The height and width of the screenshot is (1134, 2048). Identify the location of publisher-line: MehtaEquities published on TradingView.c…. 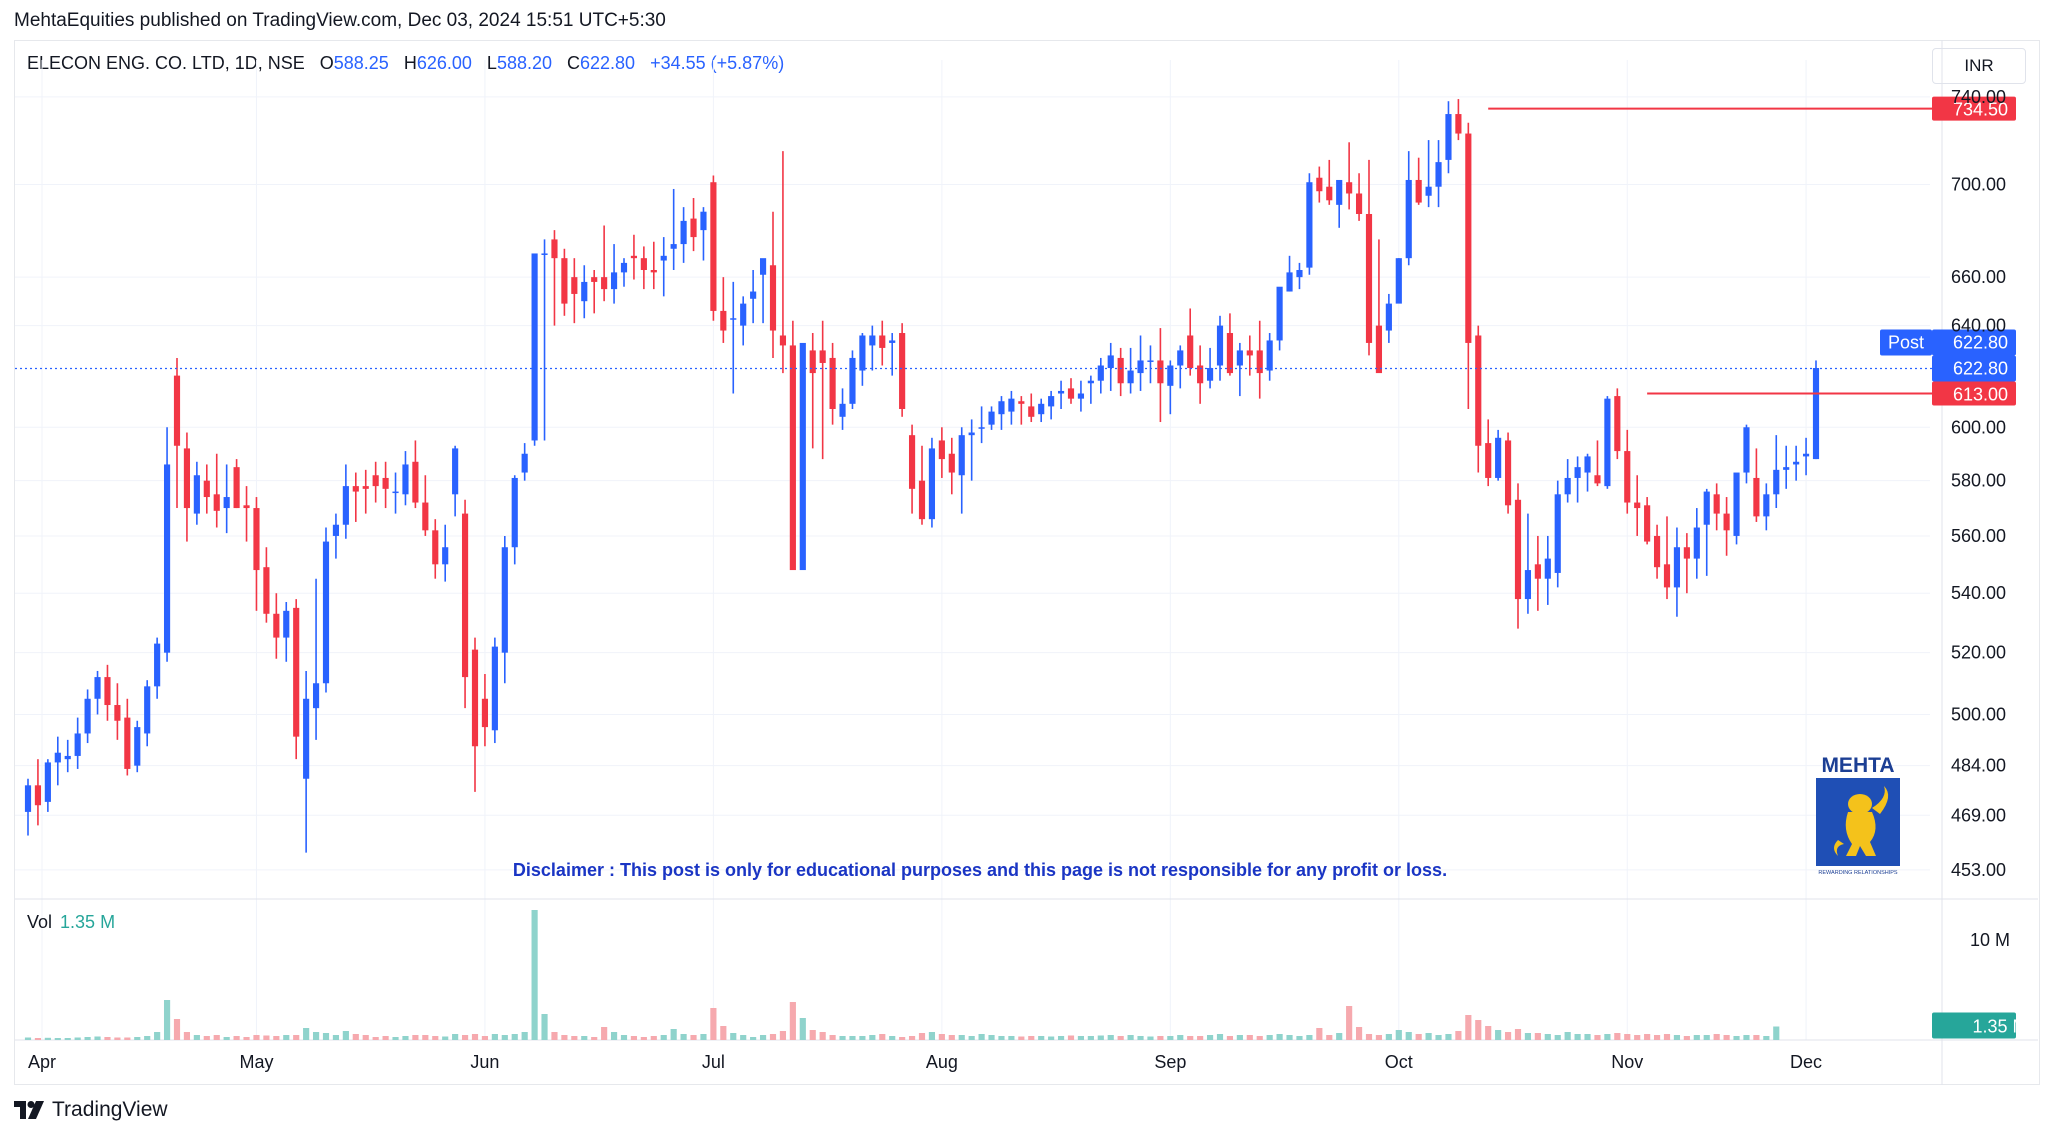
(340, 20).